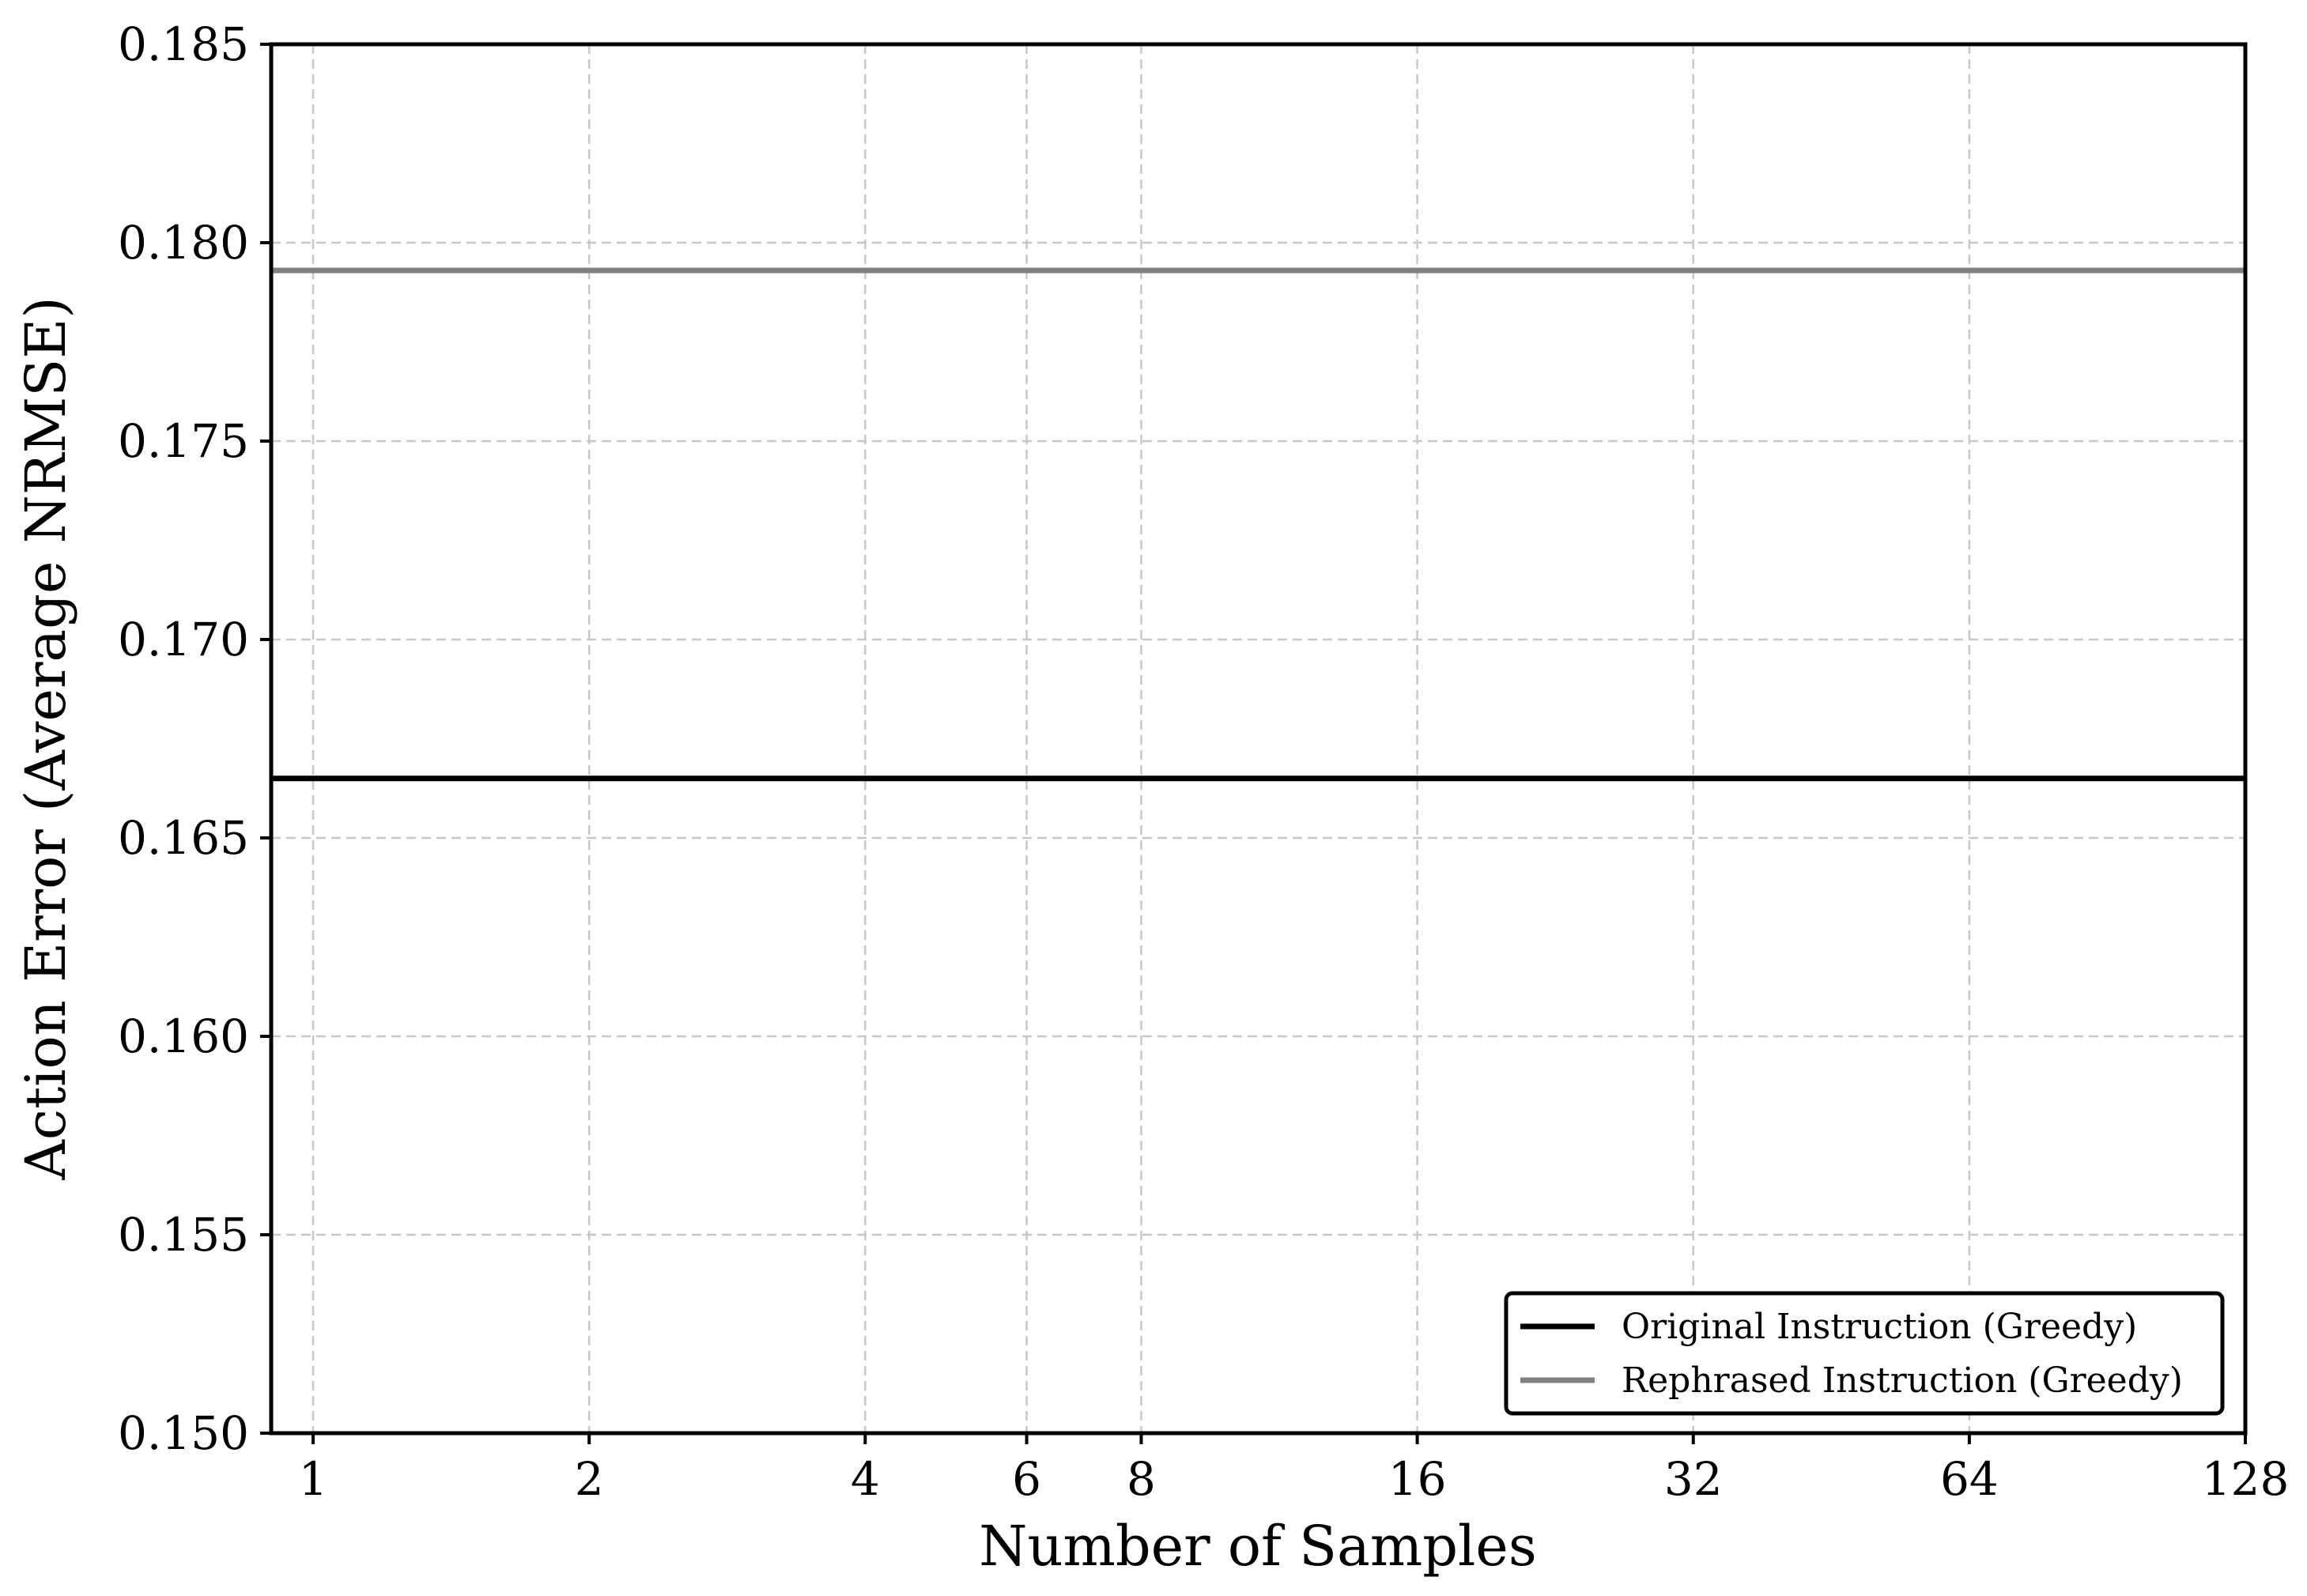  Describe the element at coordinates (1969, 1479) in the screenshot. I see `x-tick-label: 64` at that location.